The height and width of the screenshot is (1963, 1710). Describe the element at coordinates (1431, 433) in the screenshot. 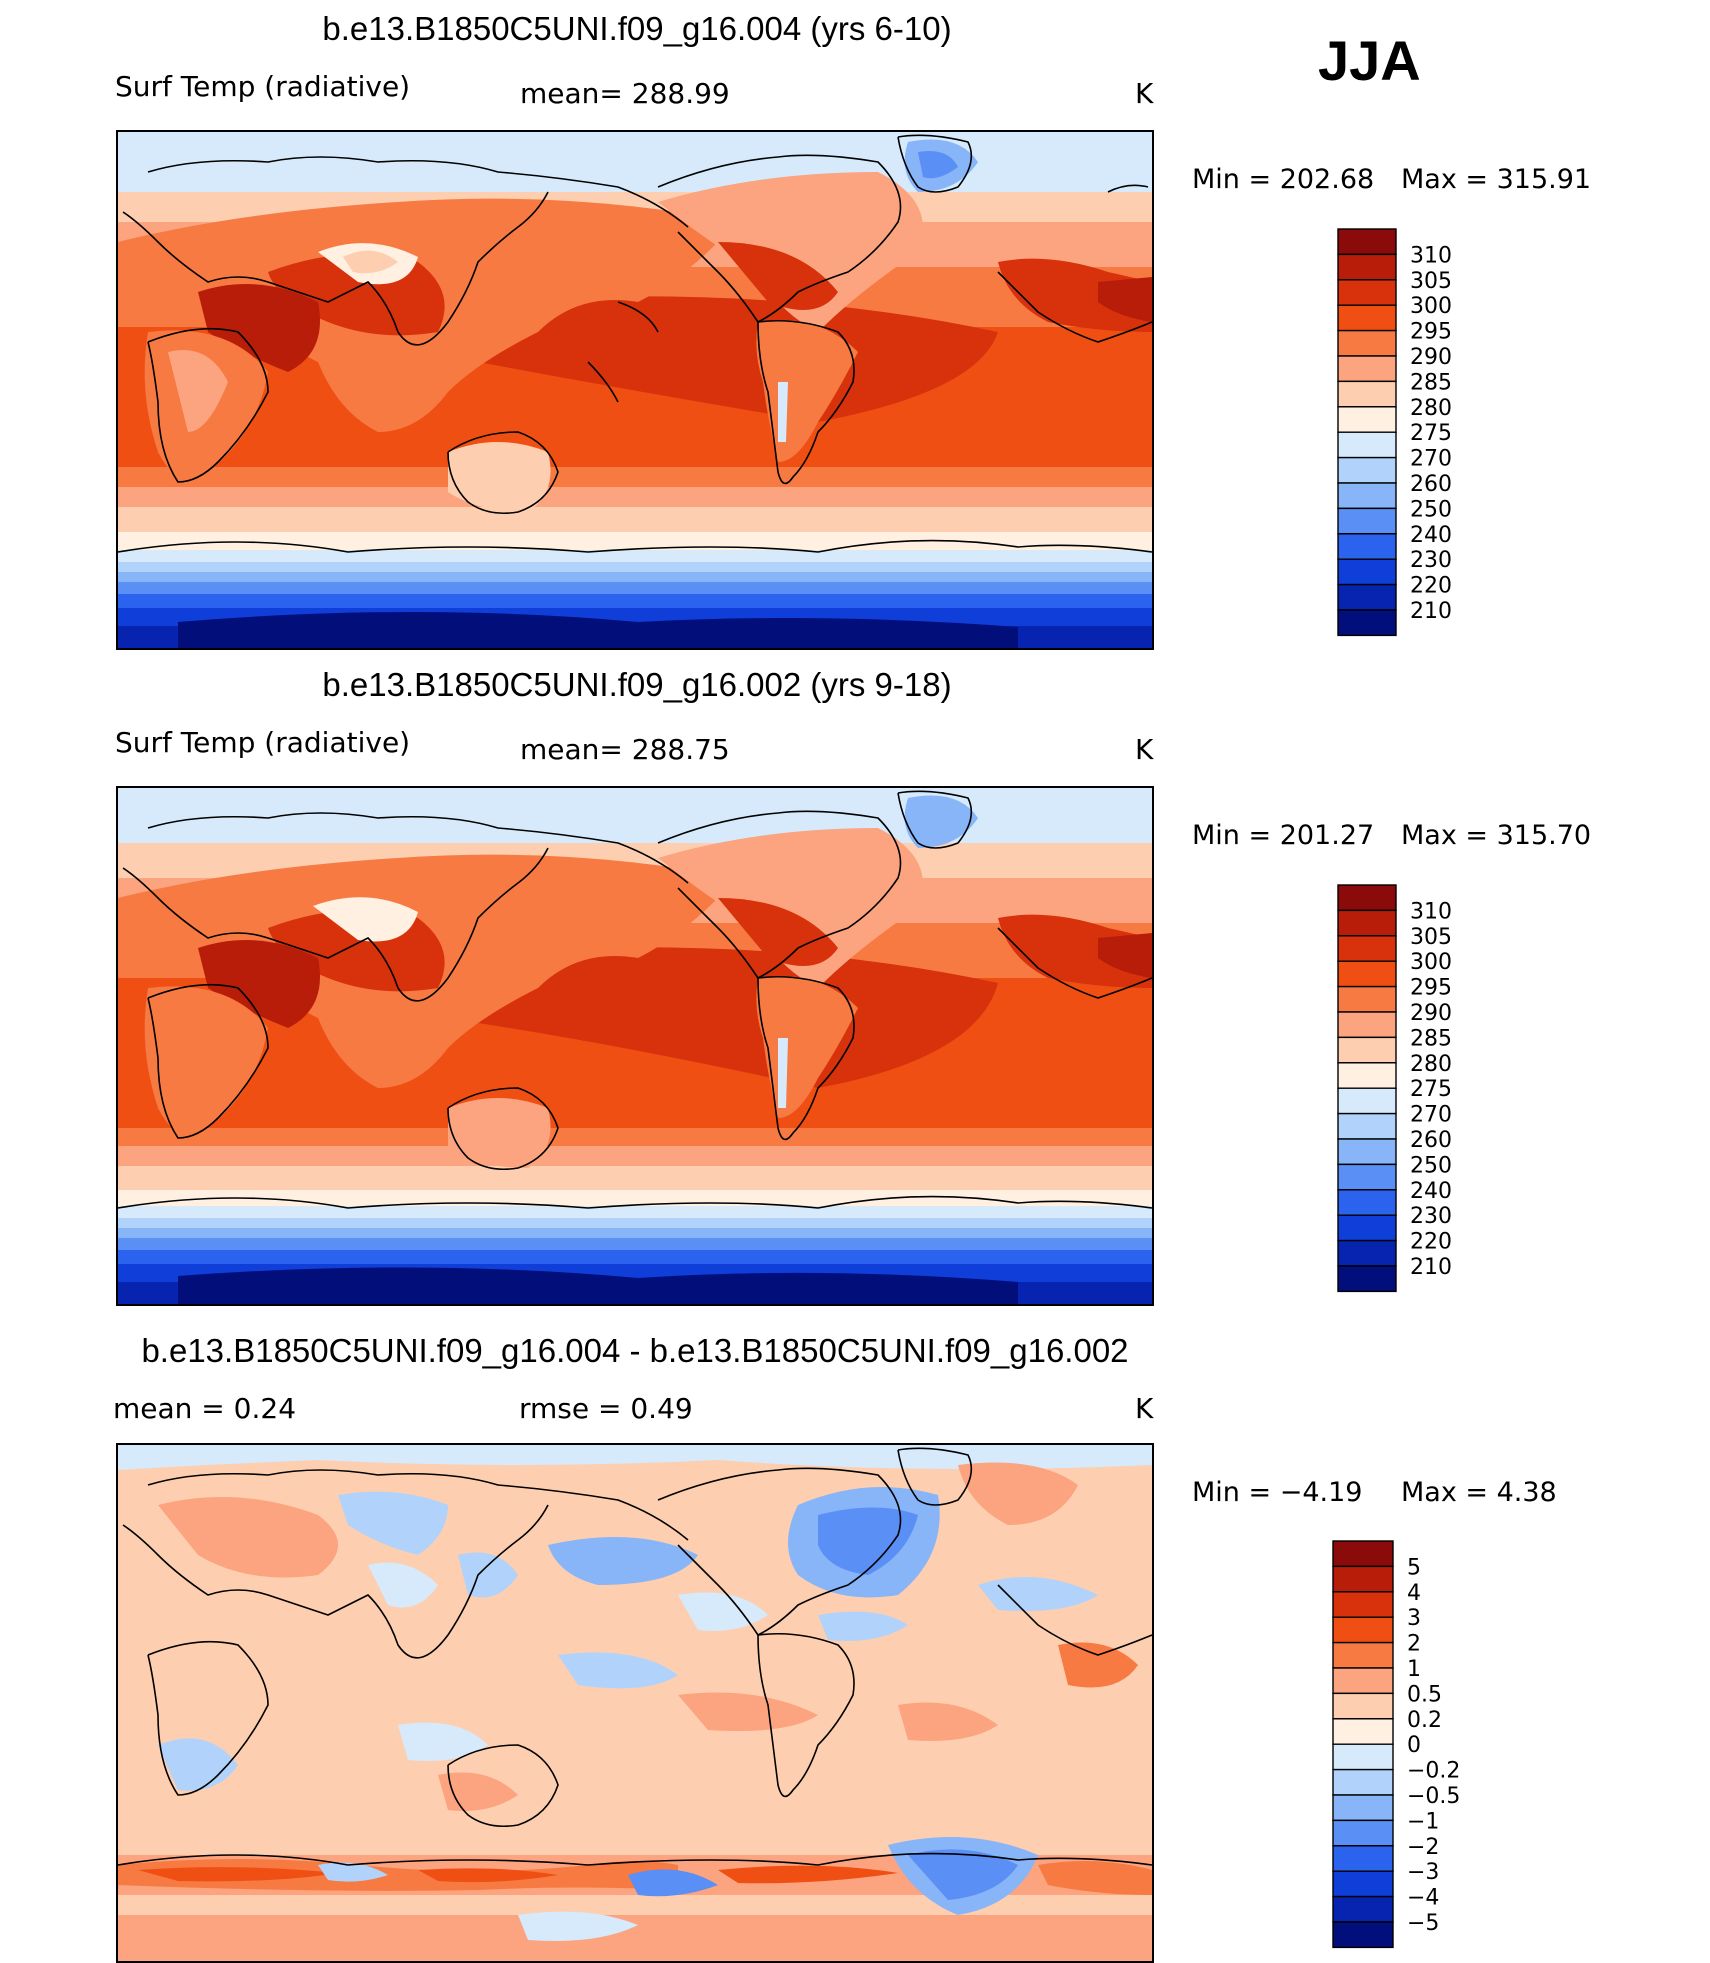

I see `colorbar-tick-label: 275` at that location.